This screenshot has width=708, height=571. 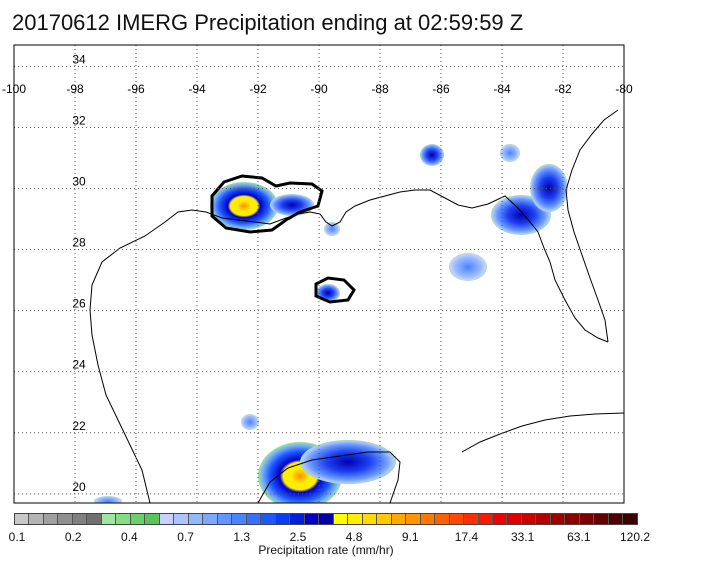 What do you see at coordinates (522, 537) in the screenshot?
I see `colorbar-tick: 33.1` at bounding box center [522, 537].